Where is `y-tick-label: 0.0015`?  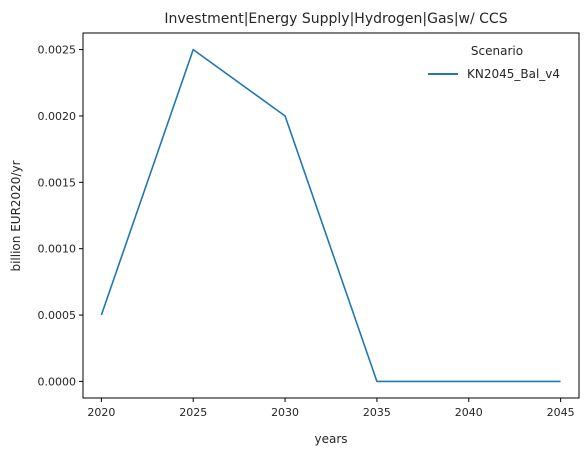
y-tick-label: 0.0015 is located at coordinates (57, 182).